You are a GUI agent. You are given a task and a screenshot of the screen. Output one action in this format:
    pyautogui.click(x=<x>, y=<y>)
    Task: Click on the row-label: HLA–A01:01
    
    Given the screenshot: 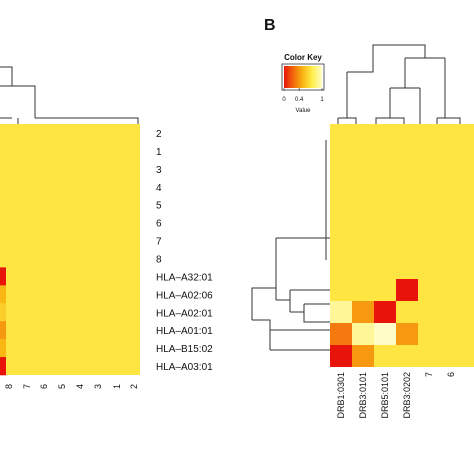 What is the action you would take?
    pyautogui.click(x=184, y=331)
    